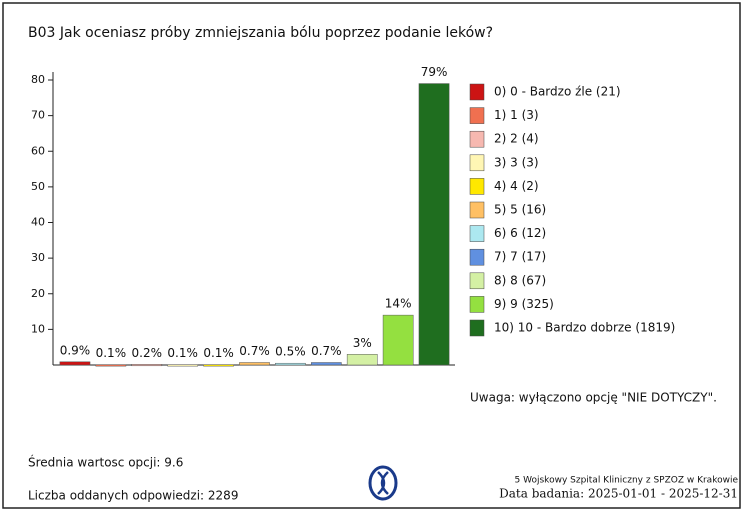 The image size is (743, 511). What do you see at coordinates (147, 353) in the screenshot?
I see `value-label: 0.2%` at bounding box center [147, 353].